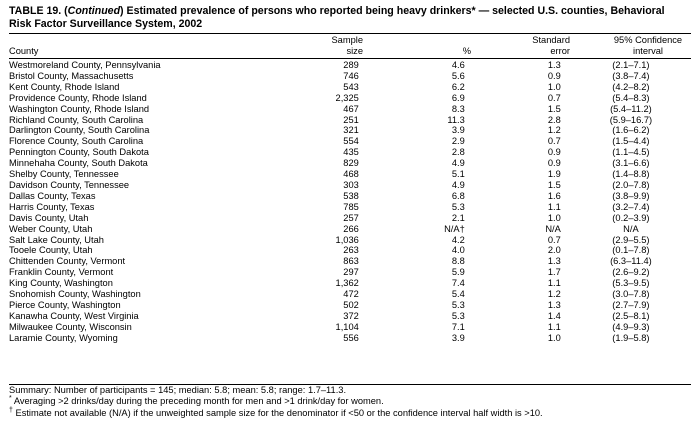  Describe the element at coordinates (648, 40) in the screenshot. I see `header-ci-line1: 95% Confidence` at that location.